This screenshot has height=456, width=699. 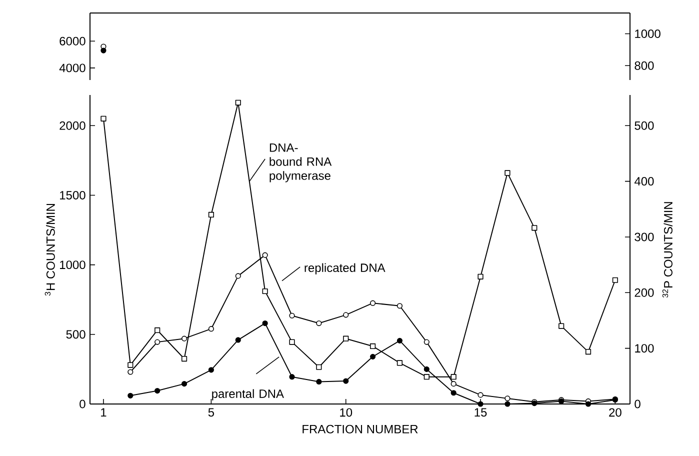 I want to click on x-axis-title: FRACTION NUMBER, so click(x=360, y=429).